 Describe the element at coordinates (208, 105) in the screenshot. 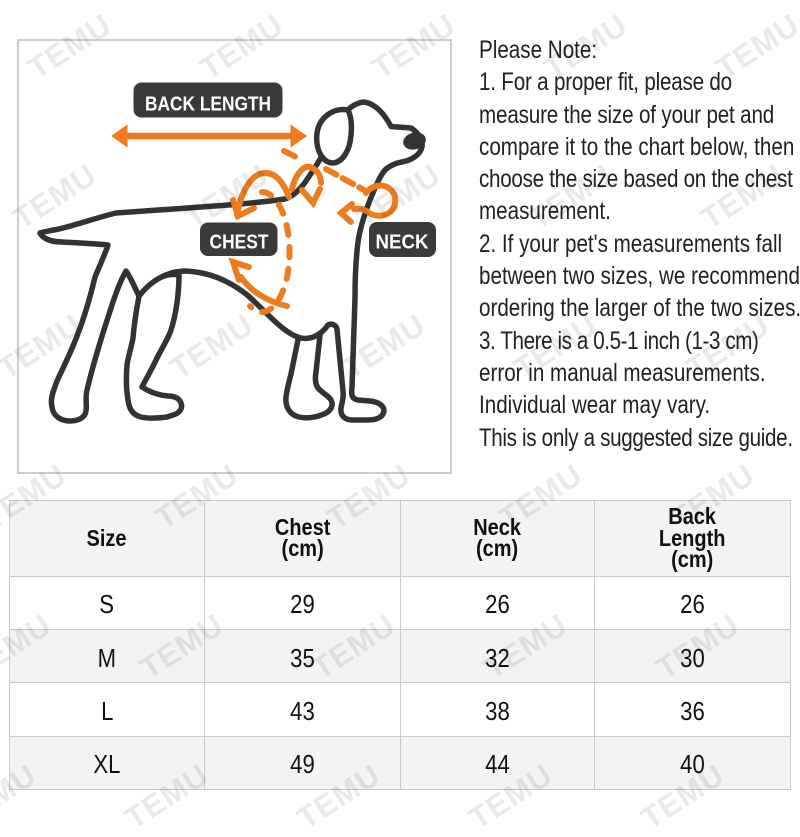

I see `svg-text: BACK LENGTH` at that location.